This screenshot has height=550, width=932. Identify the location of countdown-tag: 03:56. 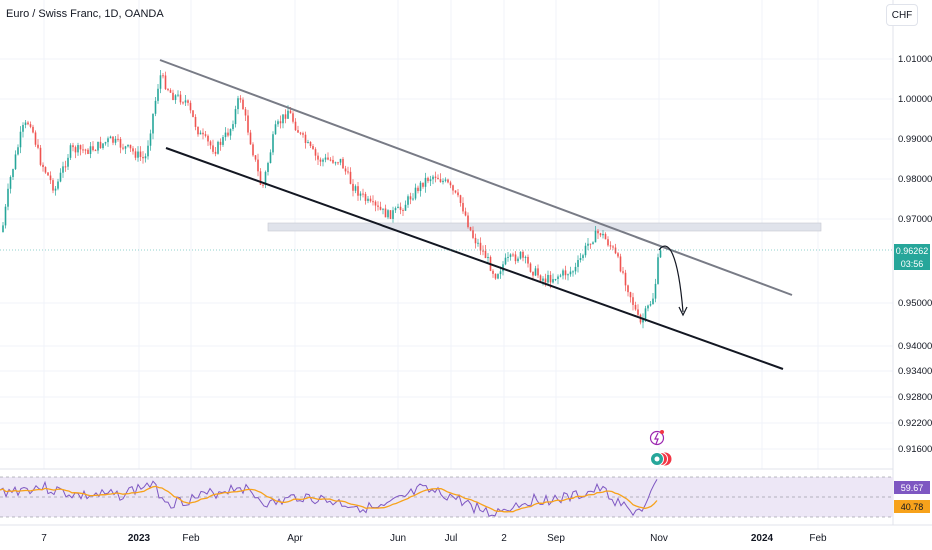
(912, 263).